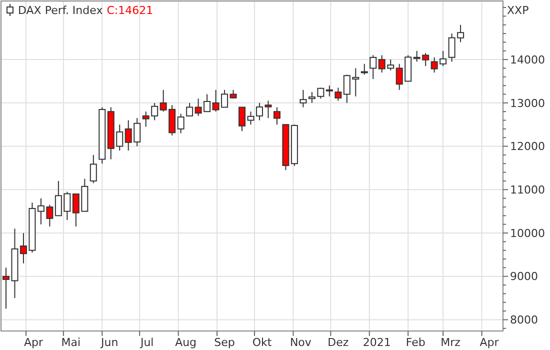 This screenshot has height=350, width=550. Describe the element at coordinates (130, 10) in the screenshot. I see `annotation: C:14621` at that location.